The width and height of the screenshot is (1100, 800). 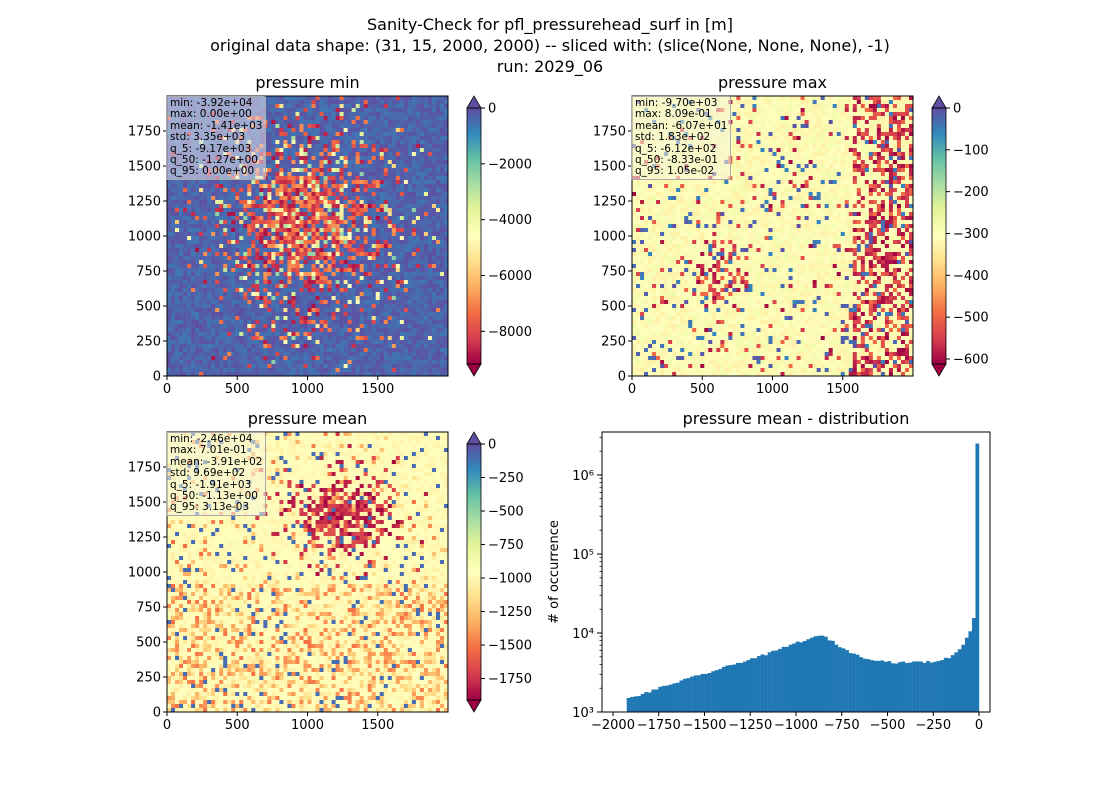 I want to click on x-tick-label: 1000, so click(x=307, y=389).